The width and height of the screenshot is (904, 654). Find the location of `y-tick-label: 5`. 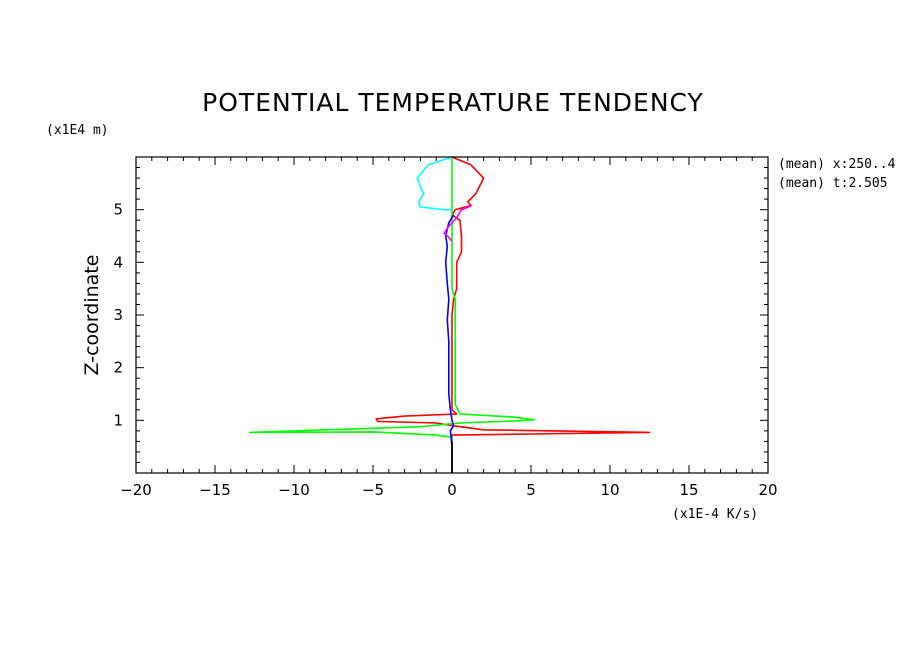

y-tick-label: 5 is located at coordinates (118, 210).